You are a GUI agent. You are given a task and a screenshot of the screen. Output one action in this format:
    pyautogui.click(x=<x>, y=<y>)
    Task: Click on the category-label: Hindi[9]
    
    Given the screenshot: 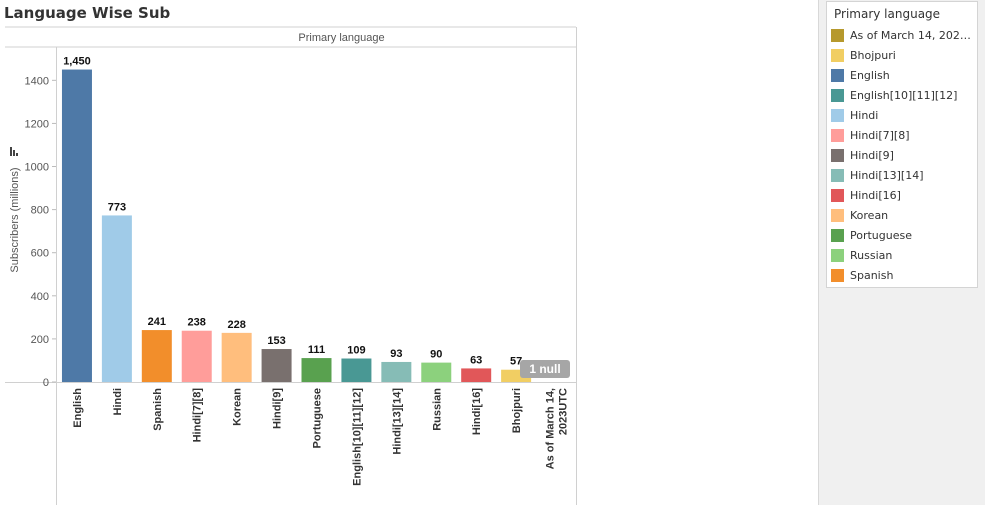 What is the action you would take?
    pyautogui.click(x=278, y=408)
    